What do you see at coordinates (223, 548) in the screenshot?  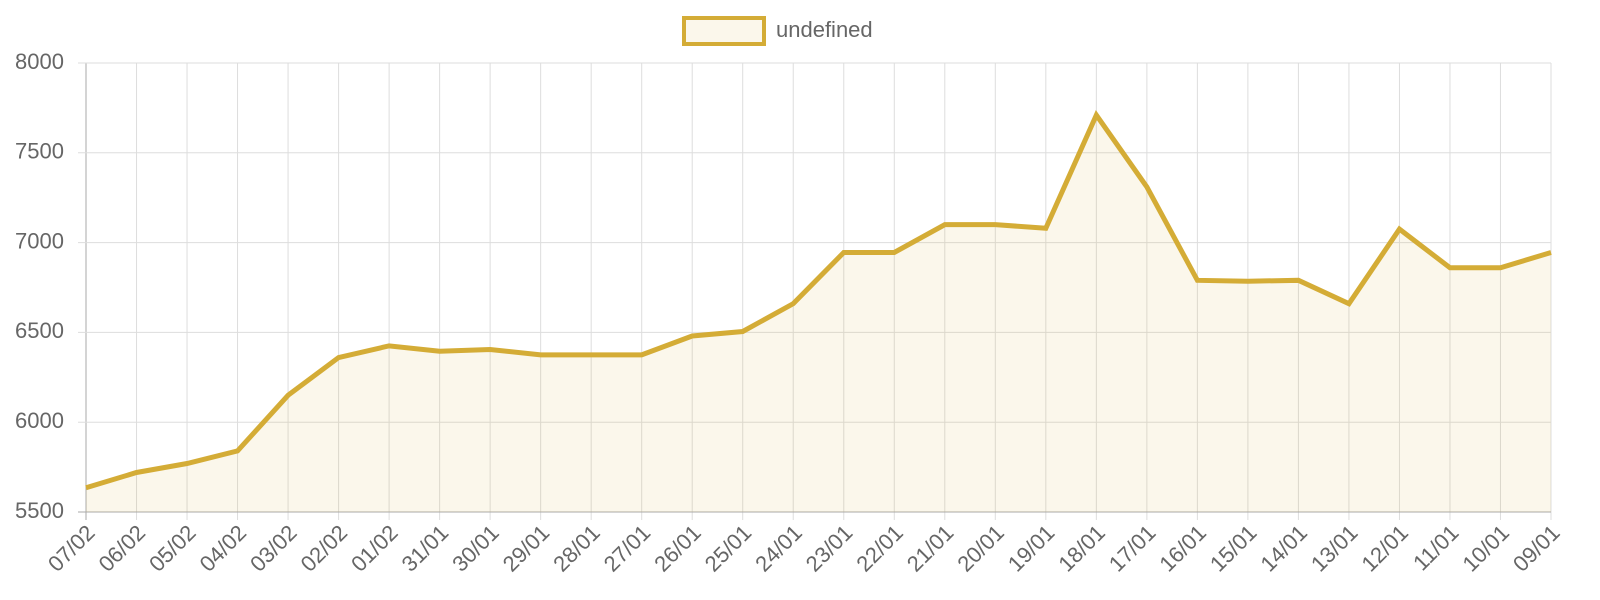 I see `x-tick-label: 04/02` at bounding box center [223, 548].